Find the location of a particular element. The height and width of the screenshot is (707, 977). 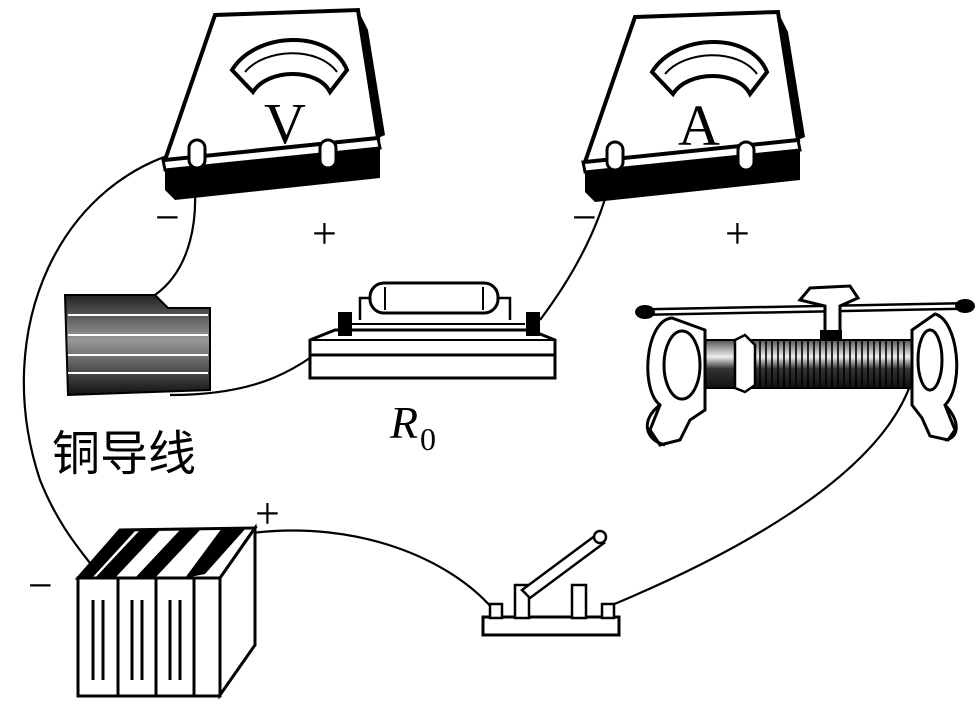

ammeter-pos-terminal is located at coordinates (746, 156).